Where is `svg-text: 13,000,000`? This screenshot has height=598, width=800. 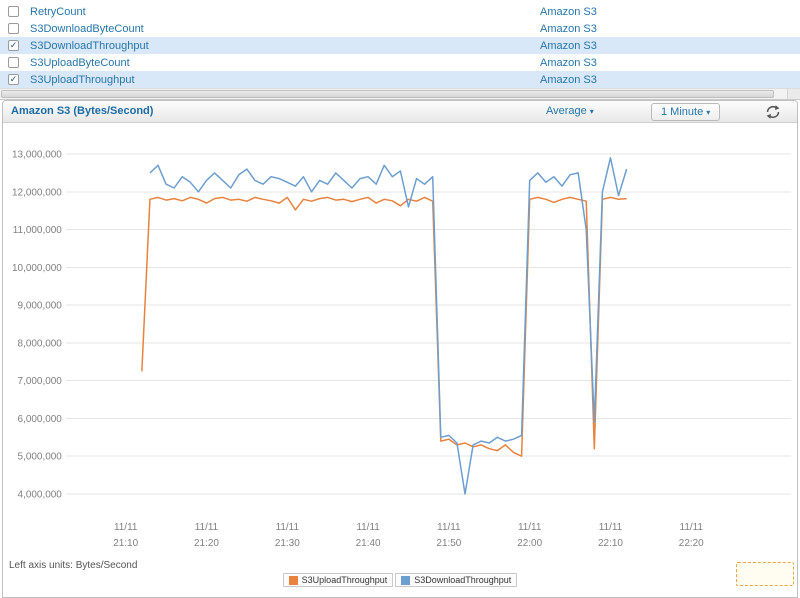 svg-text: 13,000,000 is located at coordinates (37, 154).